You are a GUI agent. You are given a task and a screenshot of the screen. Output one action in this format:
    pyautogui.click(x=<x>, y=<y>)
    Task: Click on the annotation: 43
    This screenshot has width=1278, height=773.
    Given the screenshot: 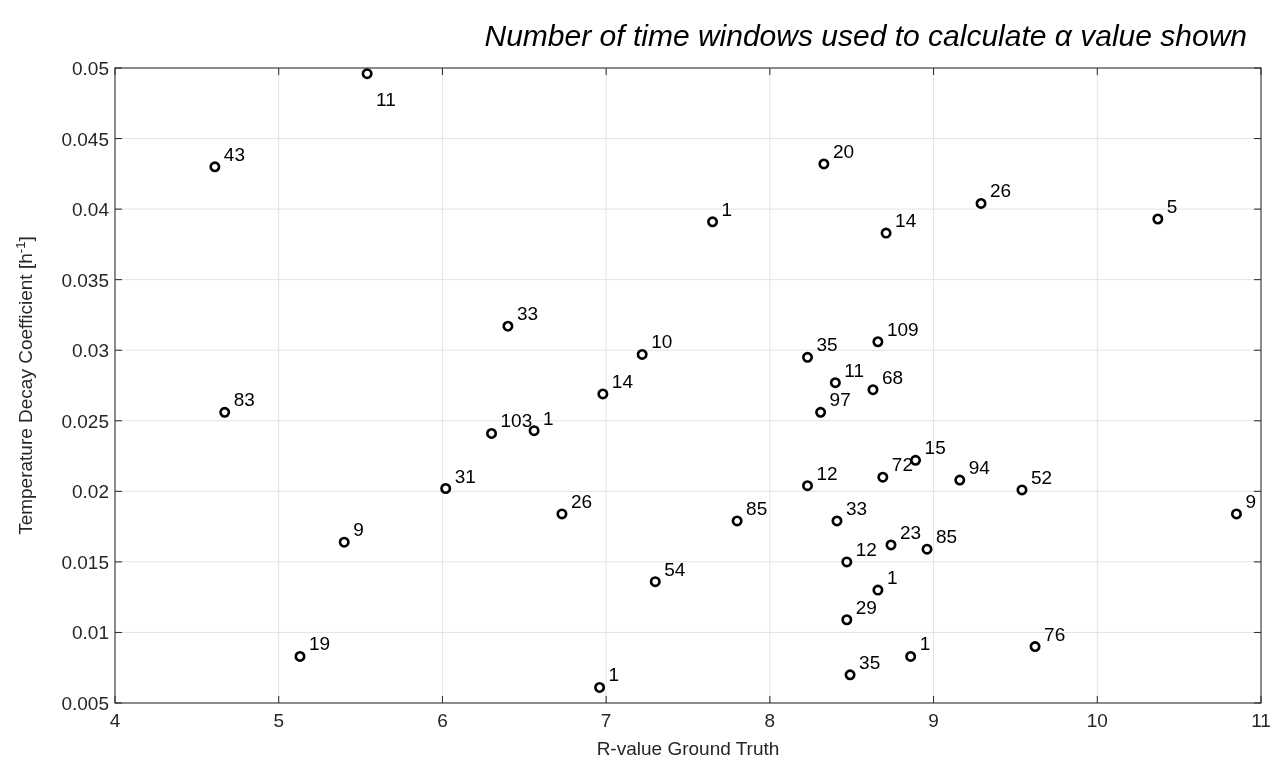 What is the action you would take?
    pyautogui.click(x=234, y=154)
    